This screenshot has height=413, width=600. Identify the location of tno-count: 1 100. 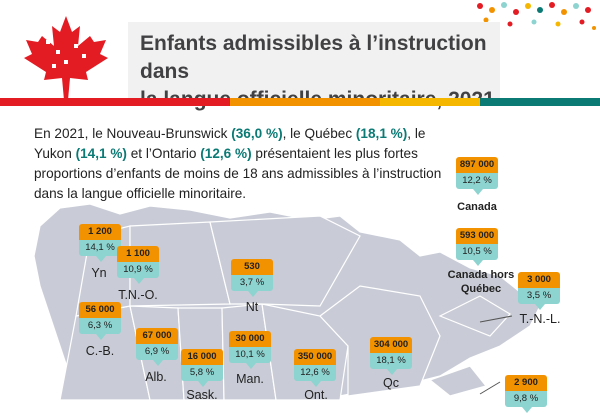
(138, 254).